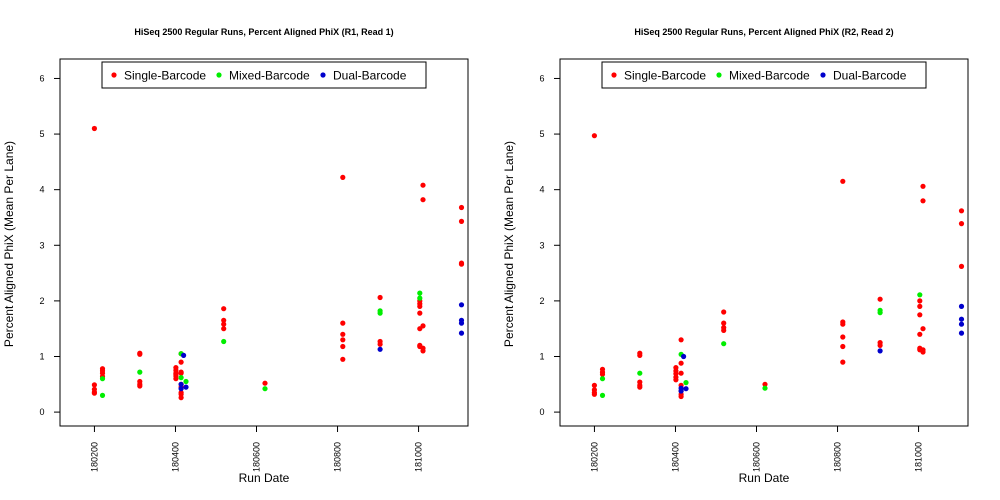  What do you see at coordinates (257, 457) in the screenshot?
I see `x-tick-label: 180600` at bounding box center [257, 457].